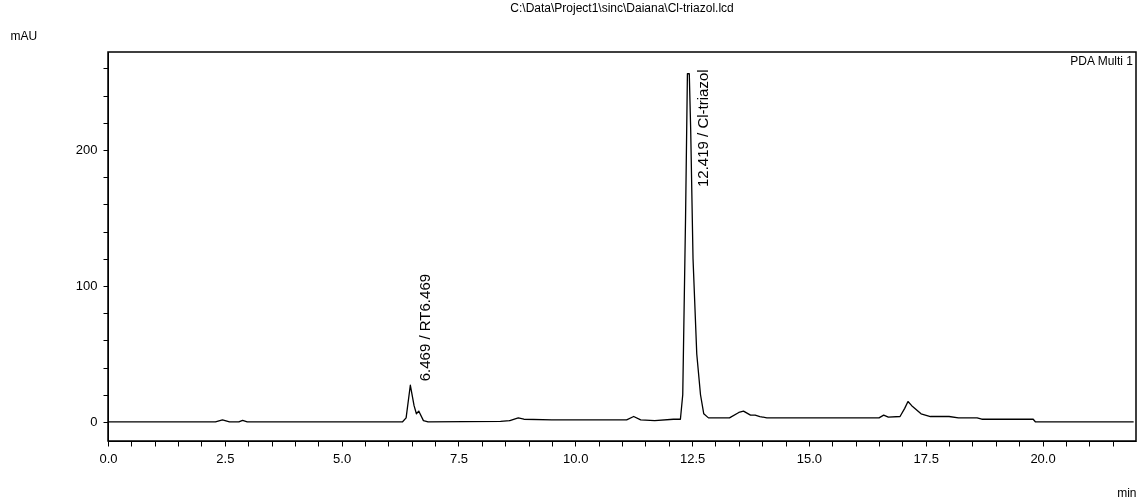 This screenshot has height=501, width=1142. I want to click on annotation: 6.469 / RT6.469, so click(425, 327).